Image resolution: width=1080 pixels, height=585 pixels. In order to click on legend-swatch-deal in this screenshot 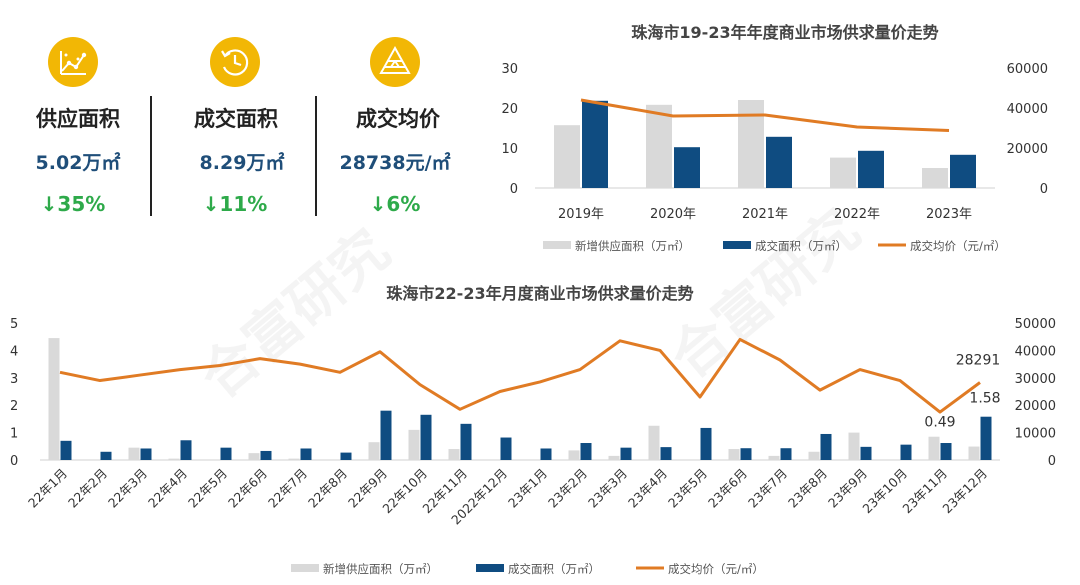, I will do `click(737, 245)`.